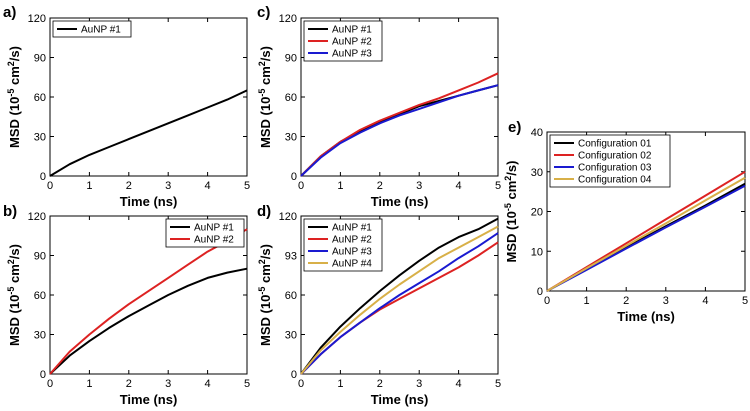  I want to click on y-tick-label: 40, so click(537, 133).